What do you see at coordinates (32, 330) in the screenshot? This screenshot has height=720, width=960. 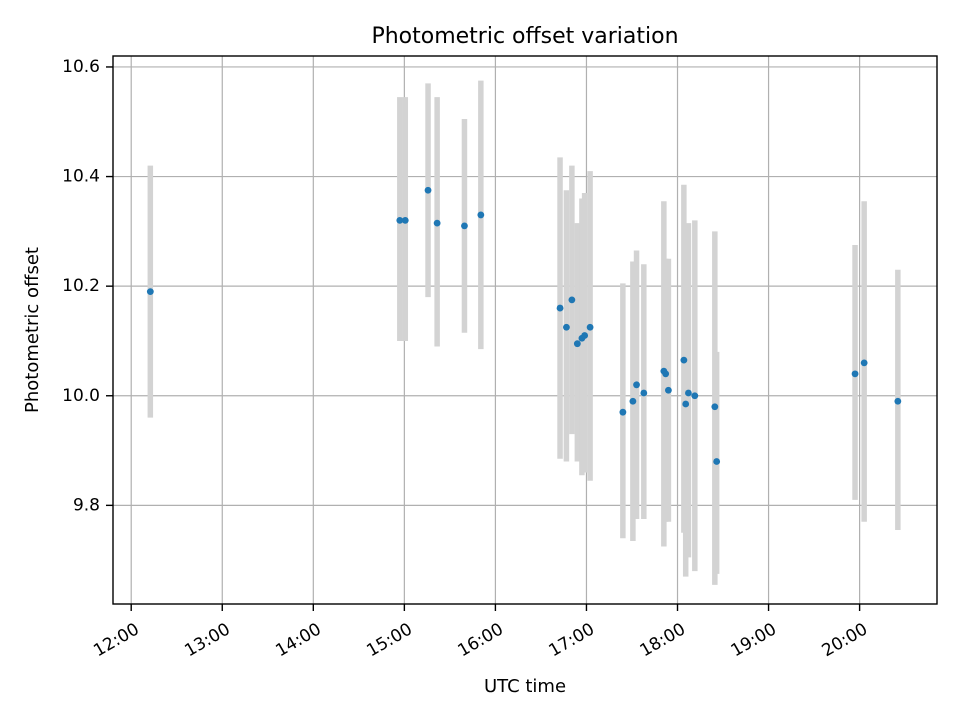 I see `y-axis-label: Photometric offset` at bounding box center [32, 330].